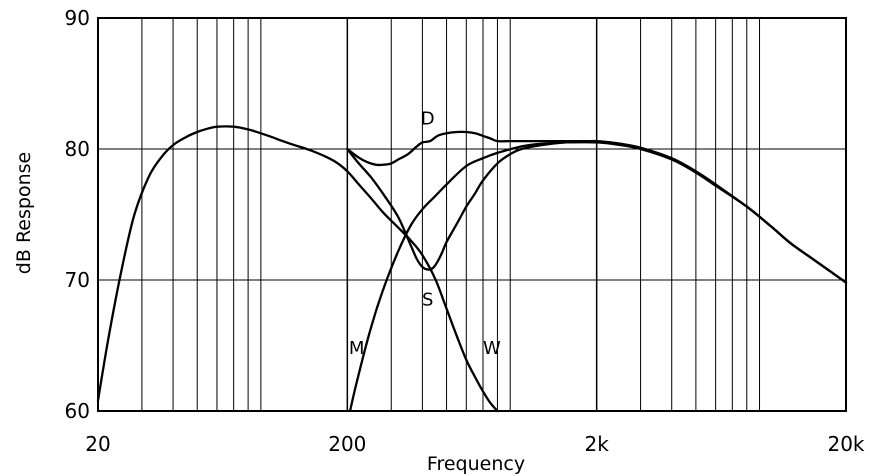 This screenshot has height=476, width=870. What do you see at coordinates (476, 464) in the screenshot?
I see `x-axis-label: Frequency` at bounding box center [476, 464].